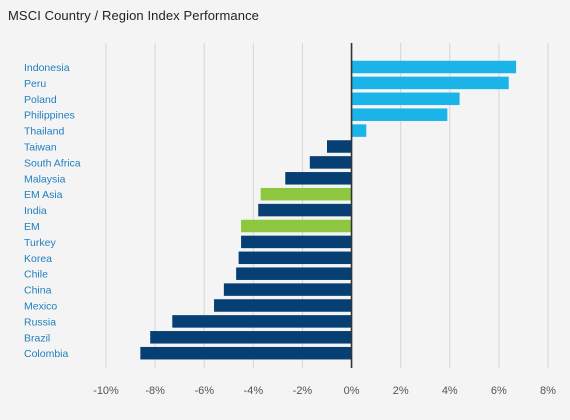 This screenshot has width=570, height=420. Describe the element at coordinates (46, 354) in the screenshot. I see `category-label: Colombia` at that location.